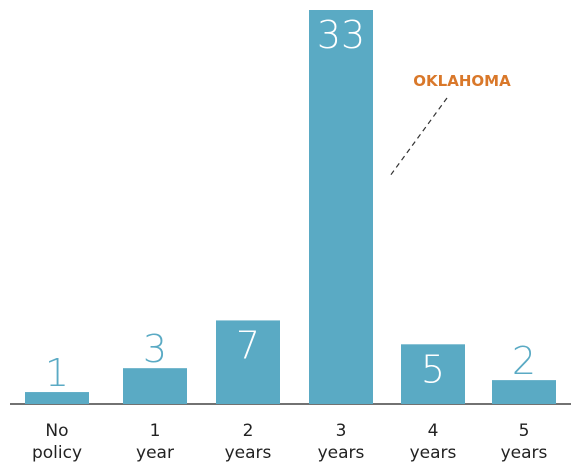 Image resolution: width=571 pixels, height=472 pixels. What do you see at coordinates (418, 137) in the screenshot?
I see `annotation-leader` at bounding box center [418, 137].